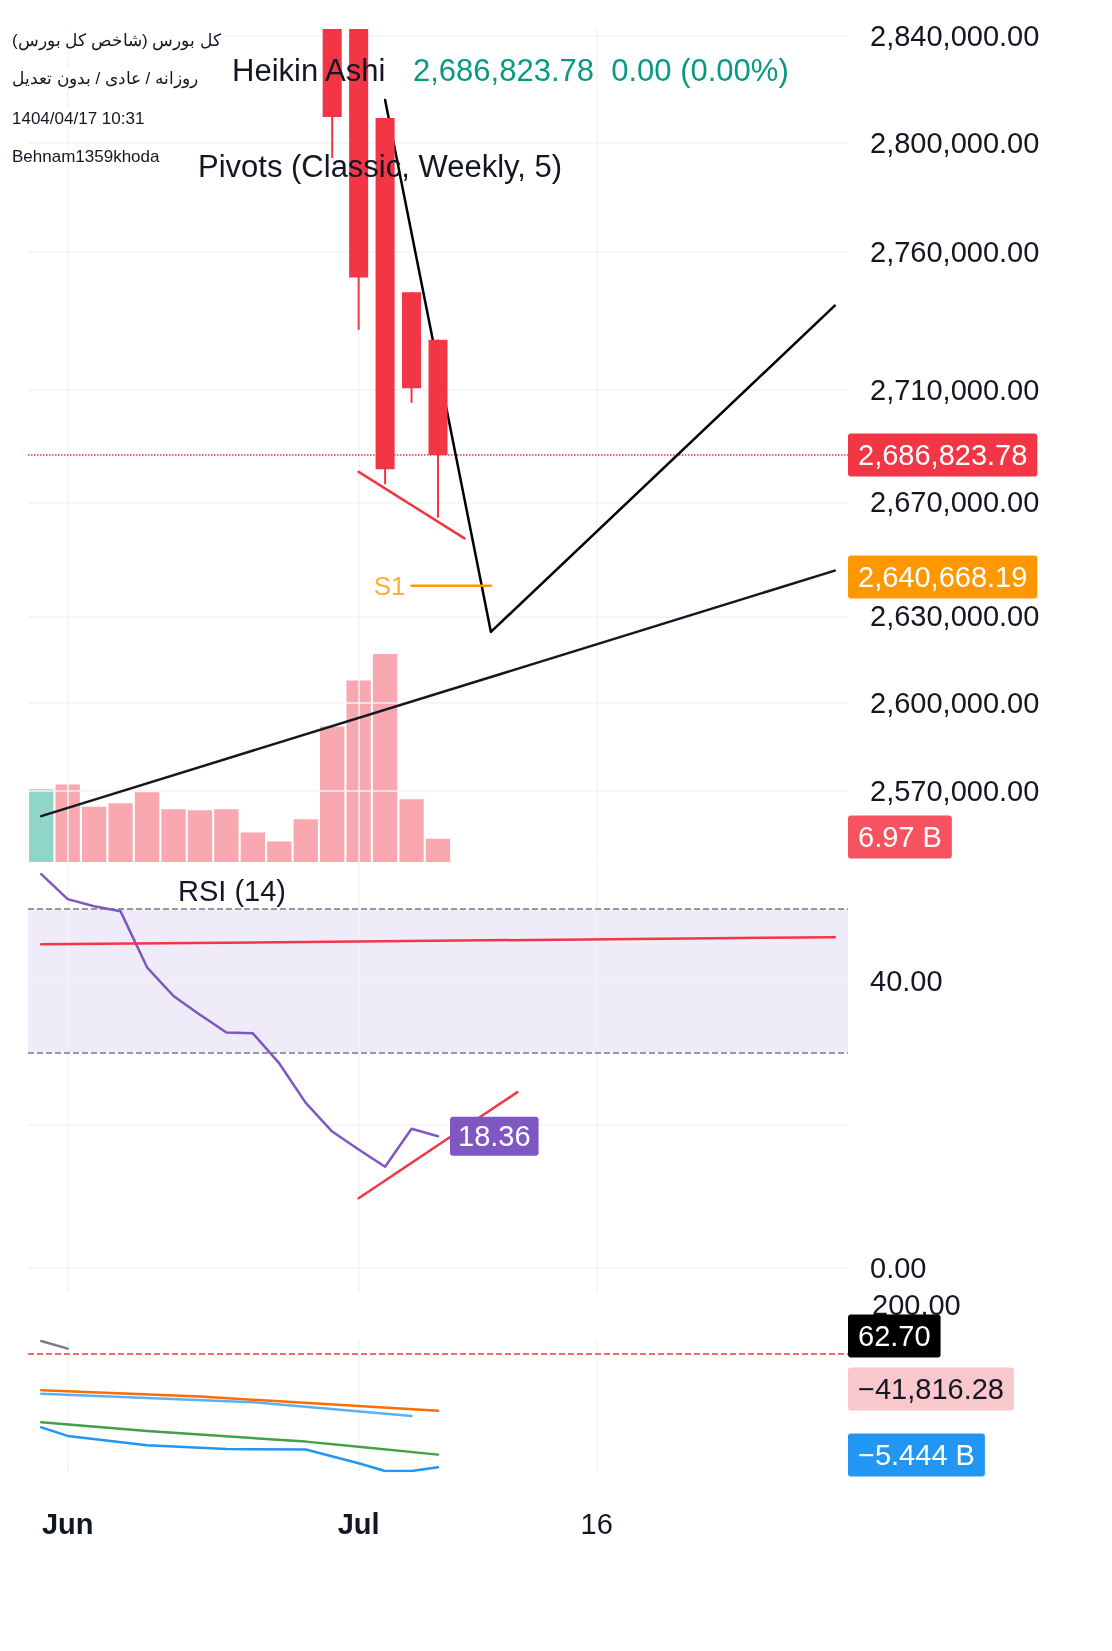 Image resolution: width=1112 pixels, height=1651 pixels. I want to click on text: 6.97 B, so click(900, 837).